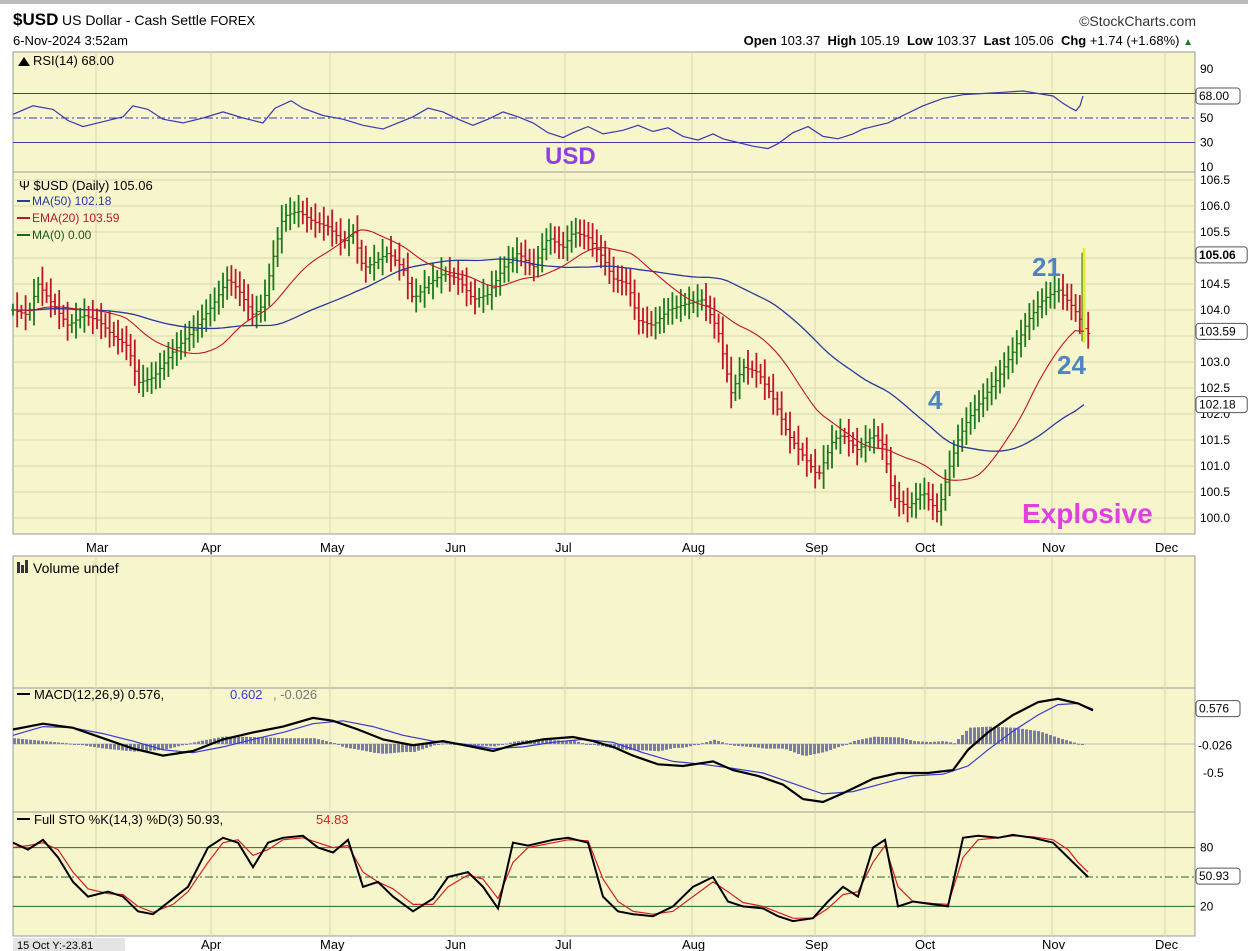 The height and width of the screenshot is (951, 1248). Describe the element at coordinates (1167, 547) in the screenshot. I see `x-tick-mid: Dec` at that location.